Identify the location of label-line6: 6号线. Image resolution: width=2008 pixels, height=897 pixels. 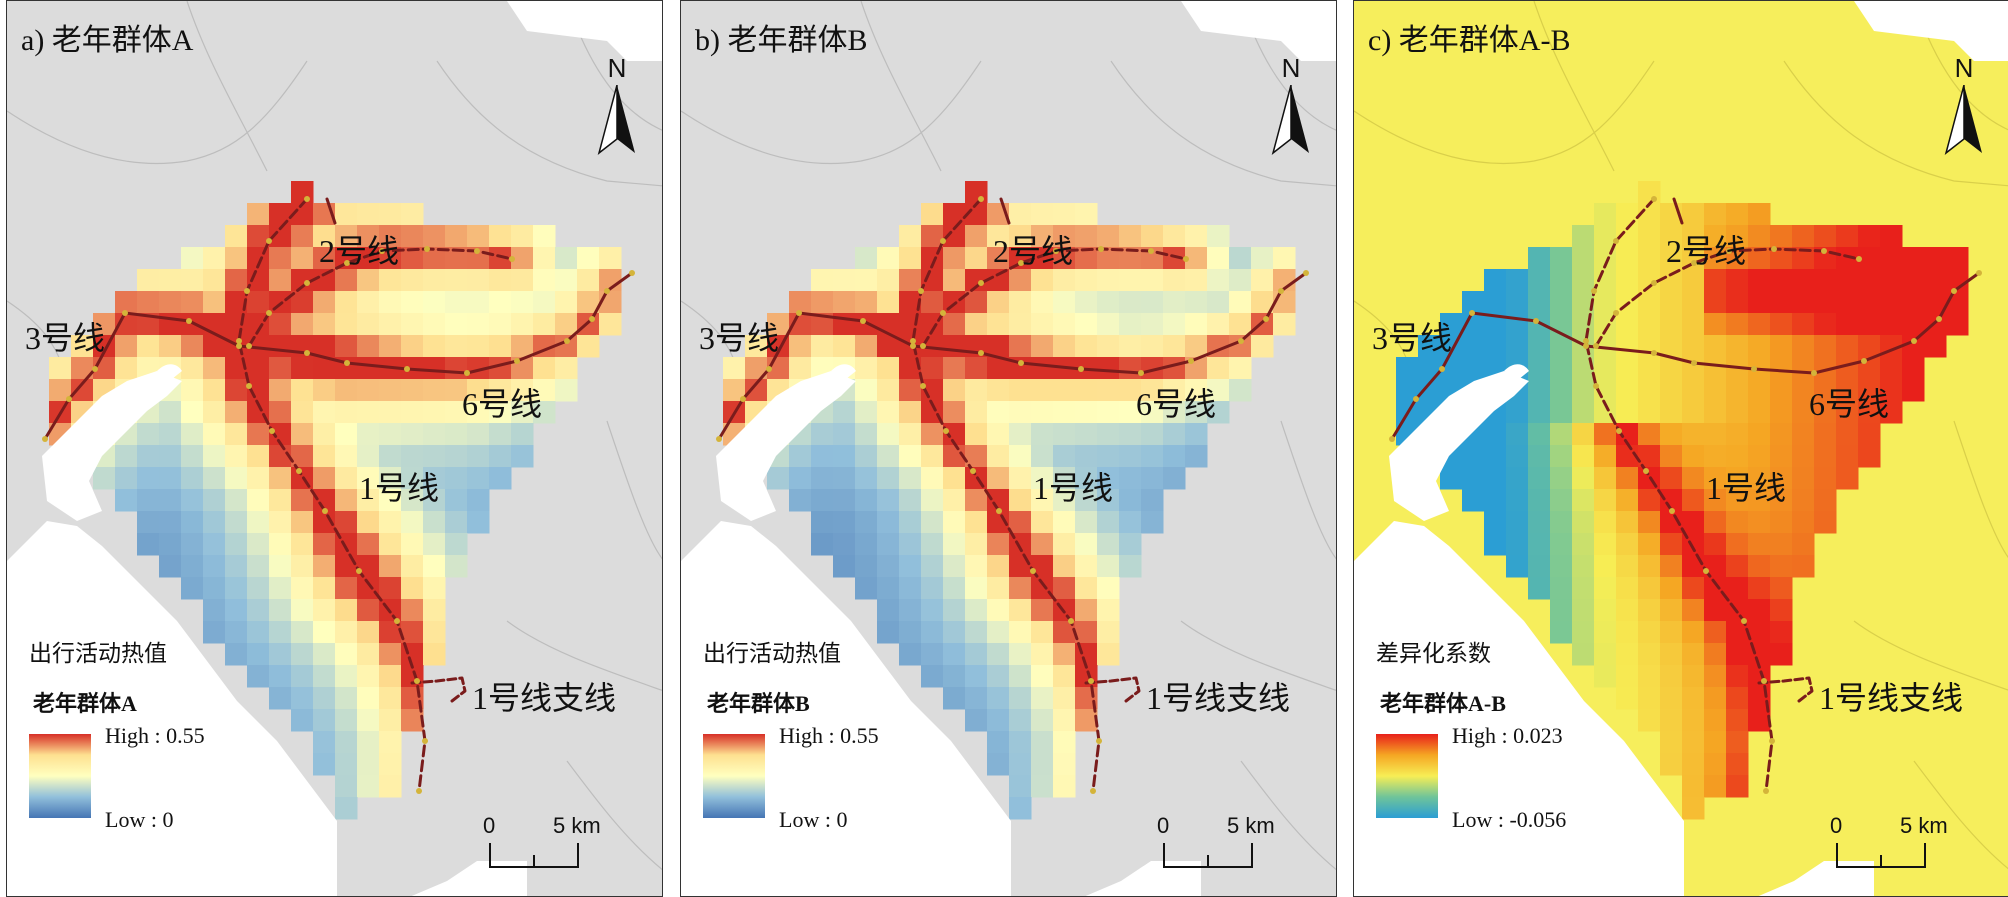
(502, 404).